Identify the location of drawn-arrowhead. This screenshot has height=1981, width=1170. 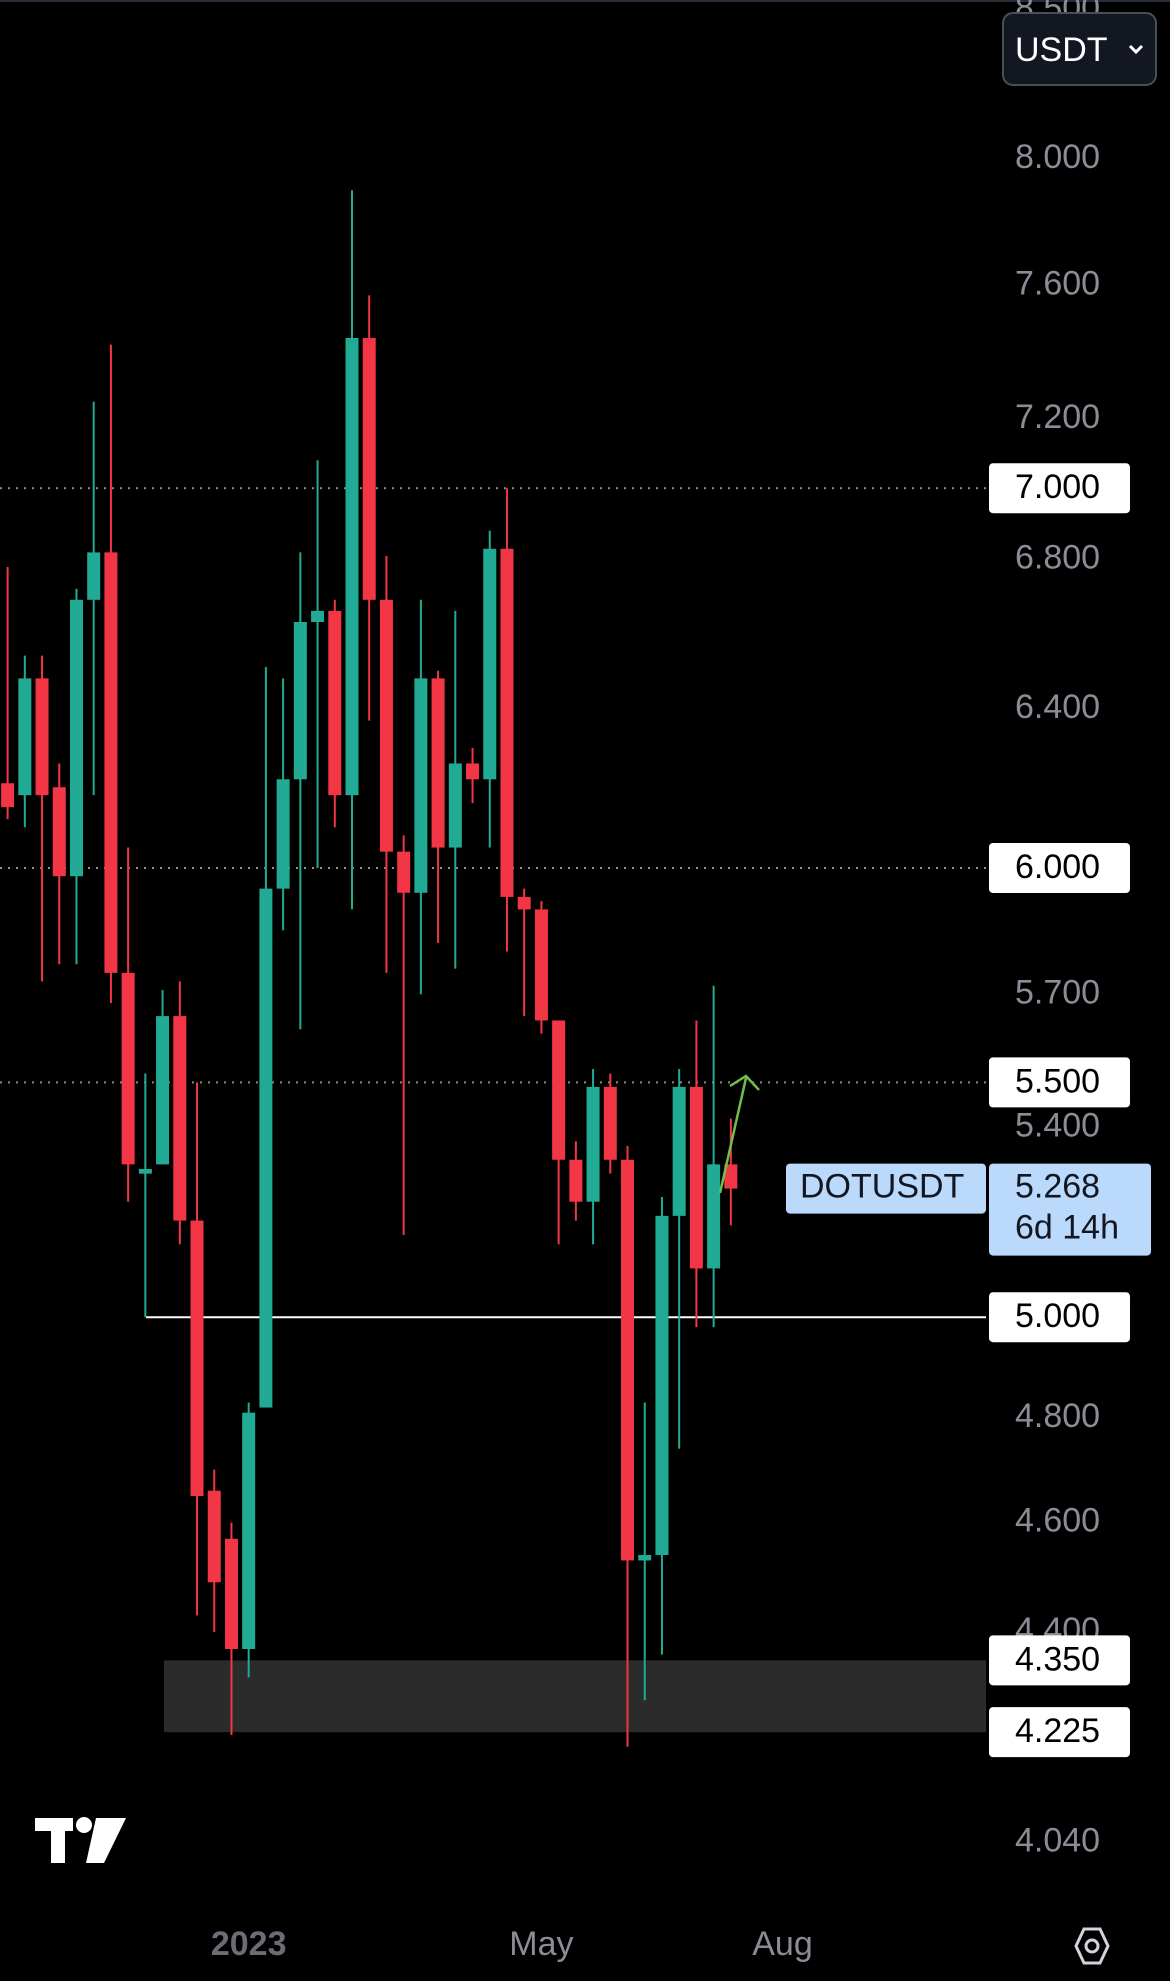
(744, 1082).